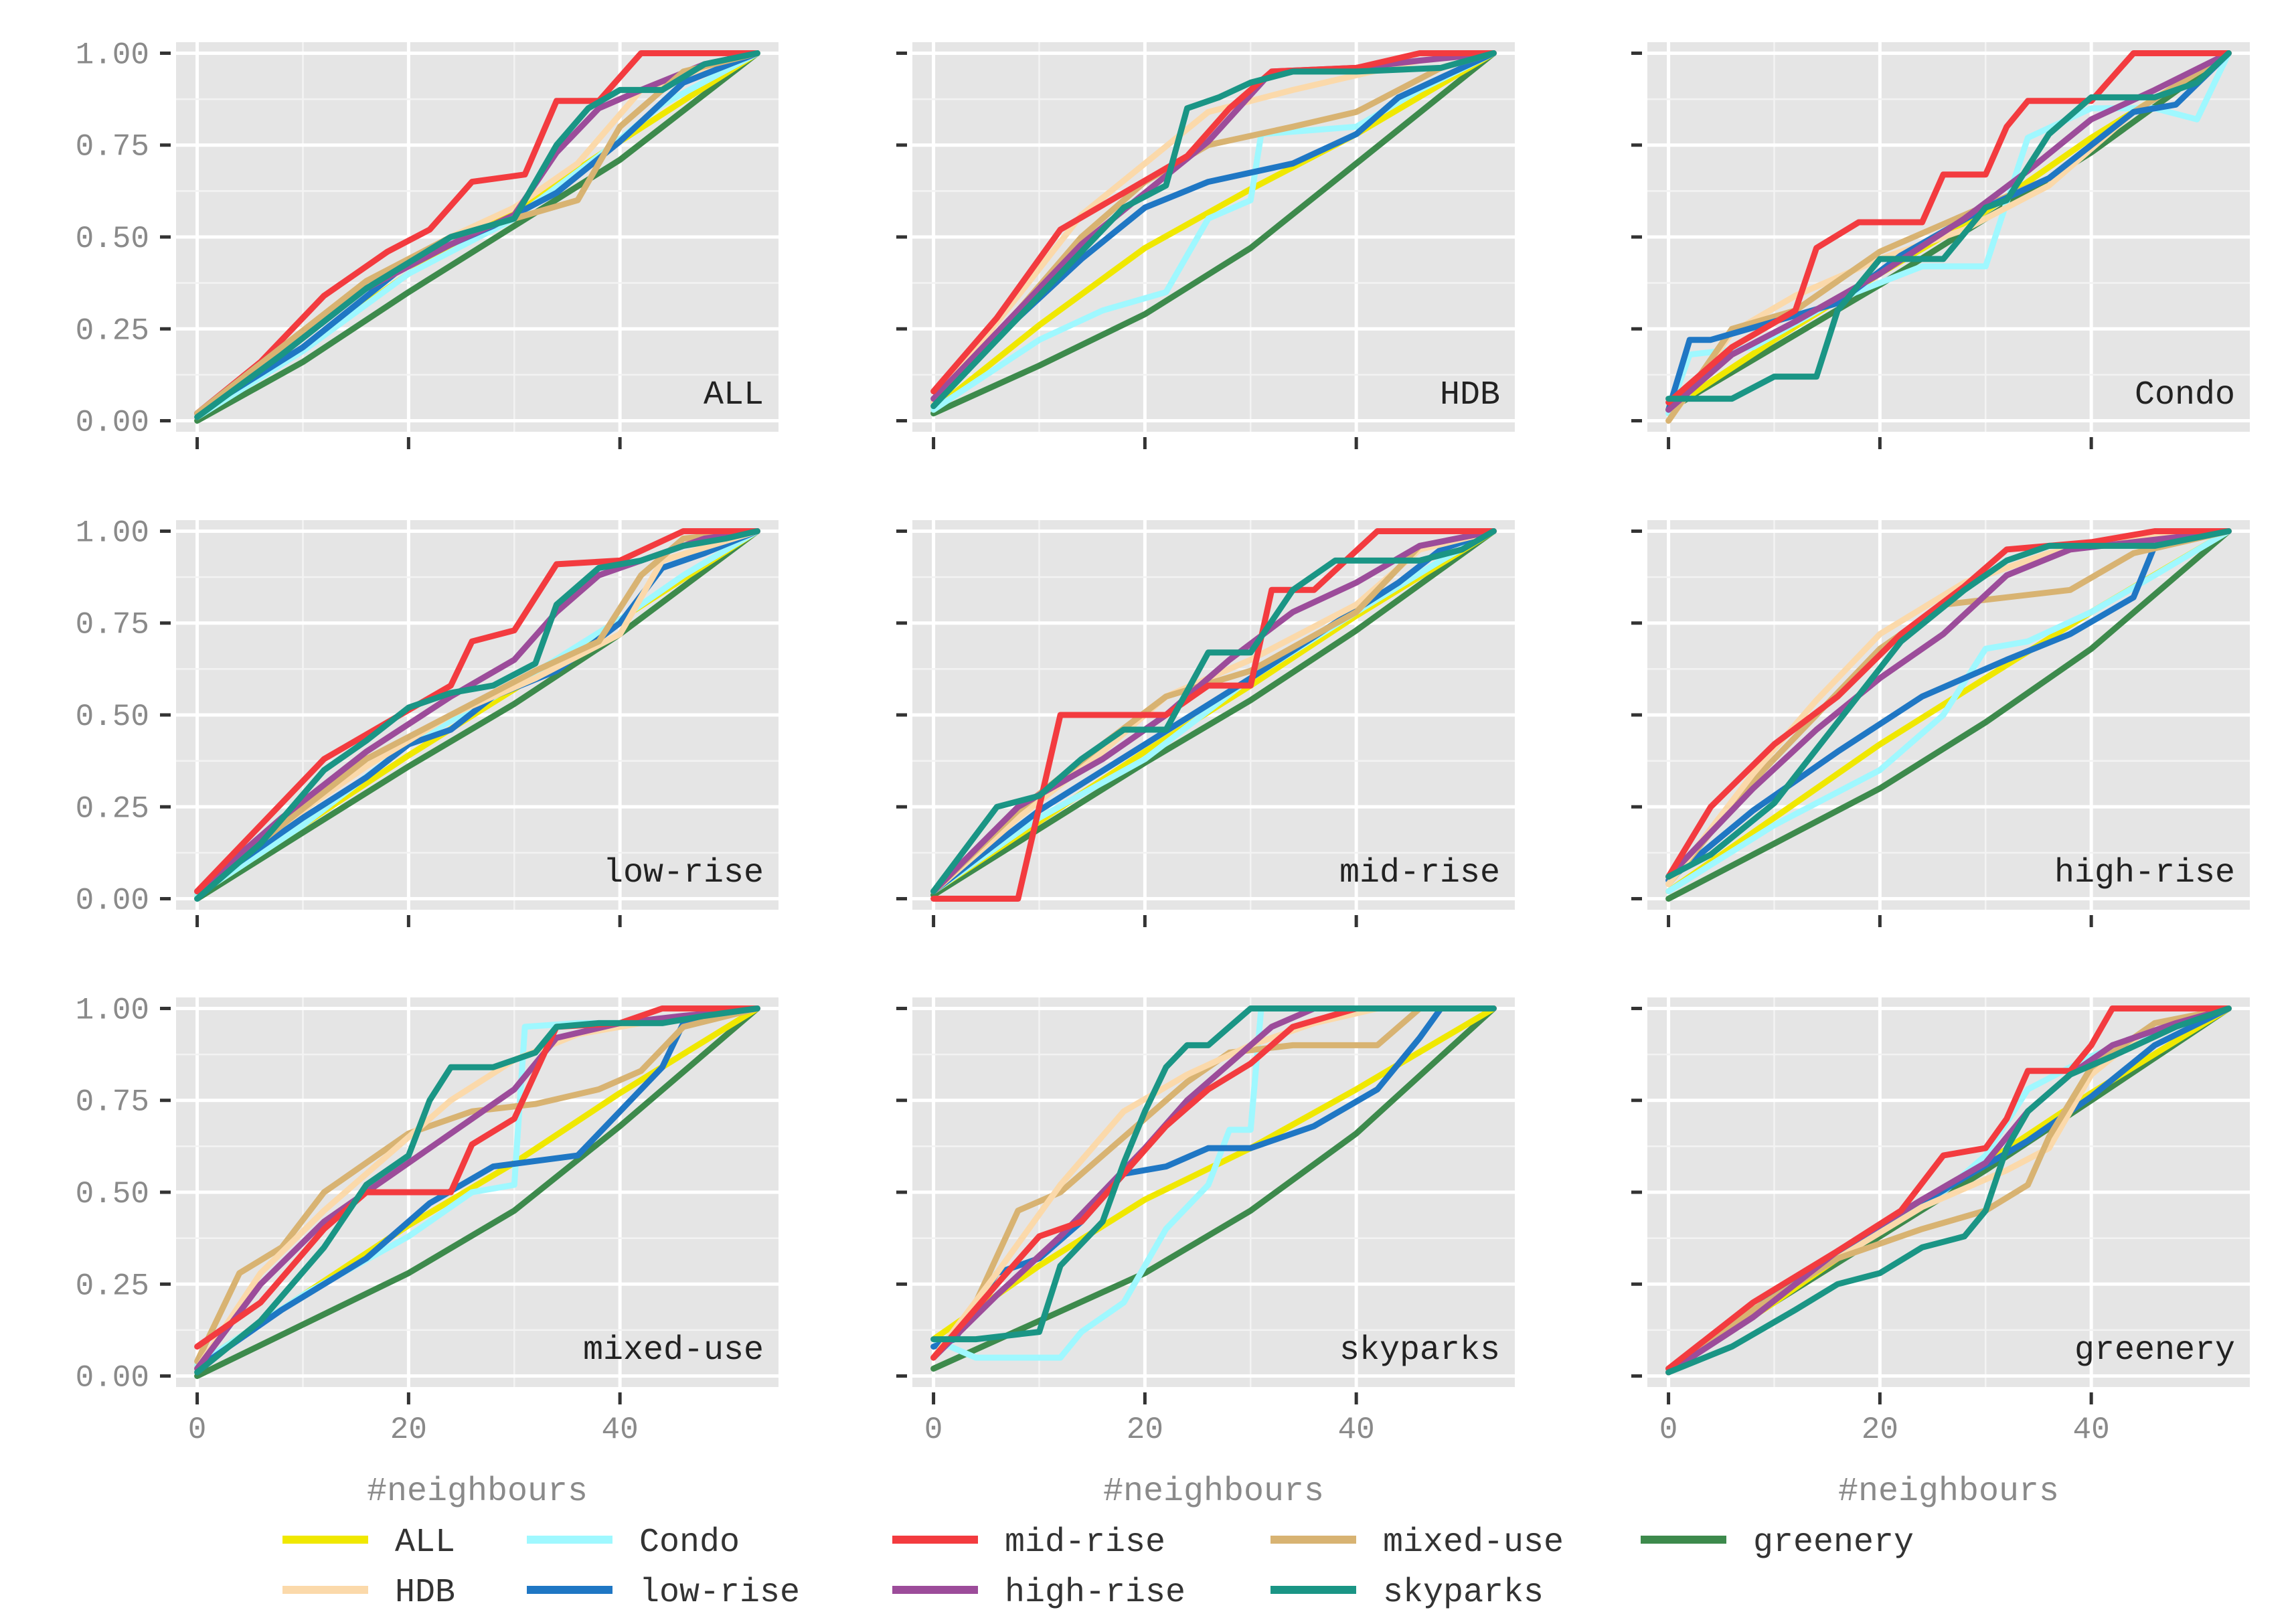 This screenshot has height=1622, width=2296. I want to click on panel-greenery: greenery, so click(1948, 1192).